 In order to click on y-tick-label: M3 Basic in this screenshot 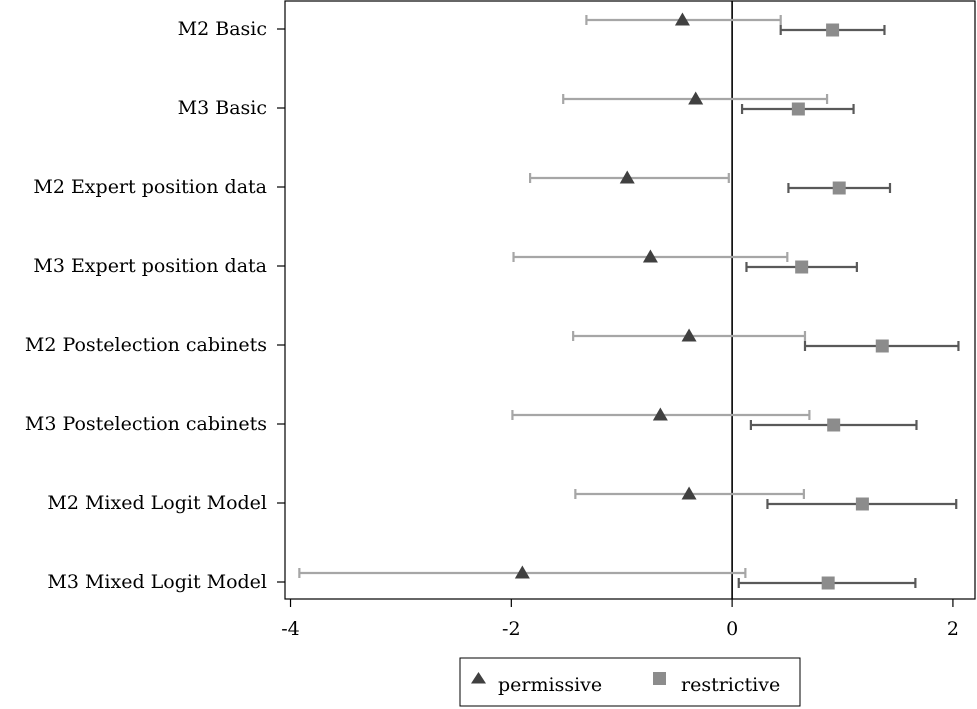, I will do `click(222, 108)`.